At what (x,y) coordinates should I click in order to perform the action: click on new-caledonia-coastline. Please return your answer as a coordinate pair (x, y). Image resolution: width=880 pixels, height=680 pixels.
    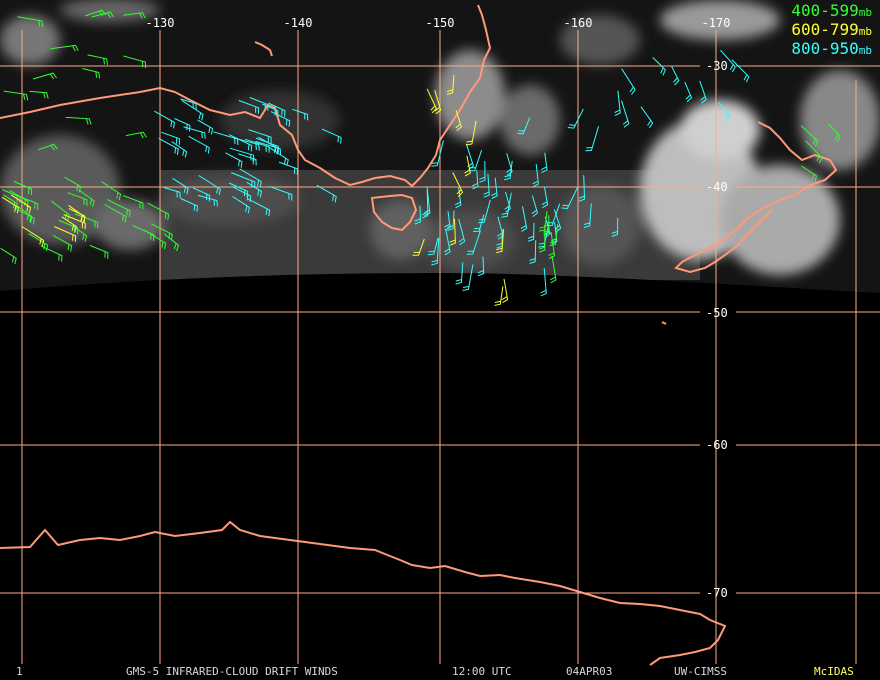
    Looking at the image, I should click on (263, 49).